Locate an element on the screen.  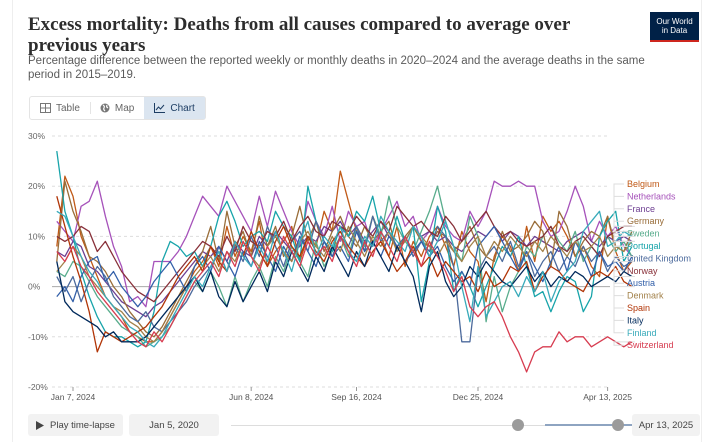
tab-chart: Chart is located at coordinates (174, 108).